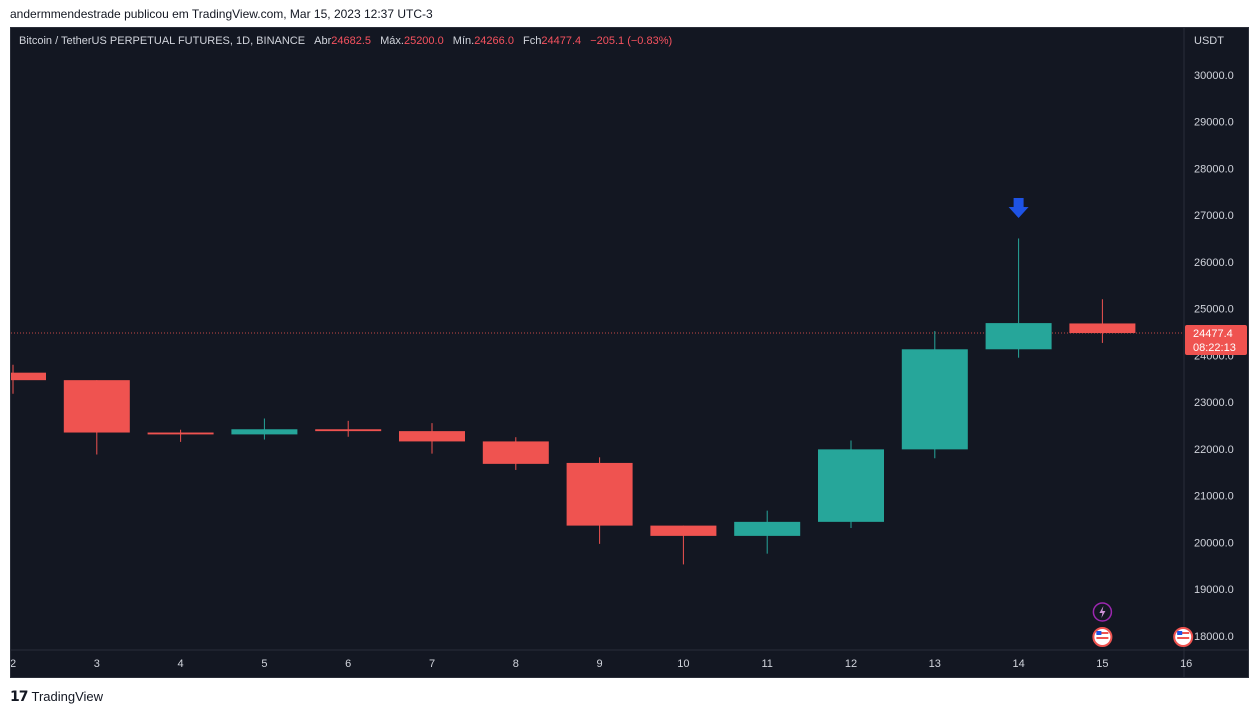  Describe the element at coordinates (1186, 664) in the screenshot. I see `x-tick-label: 16` at that location.